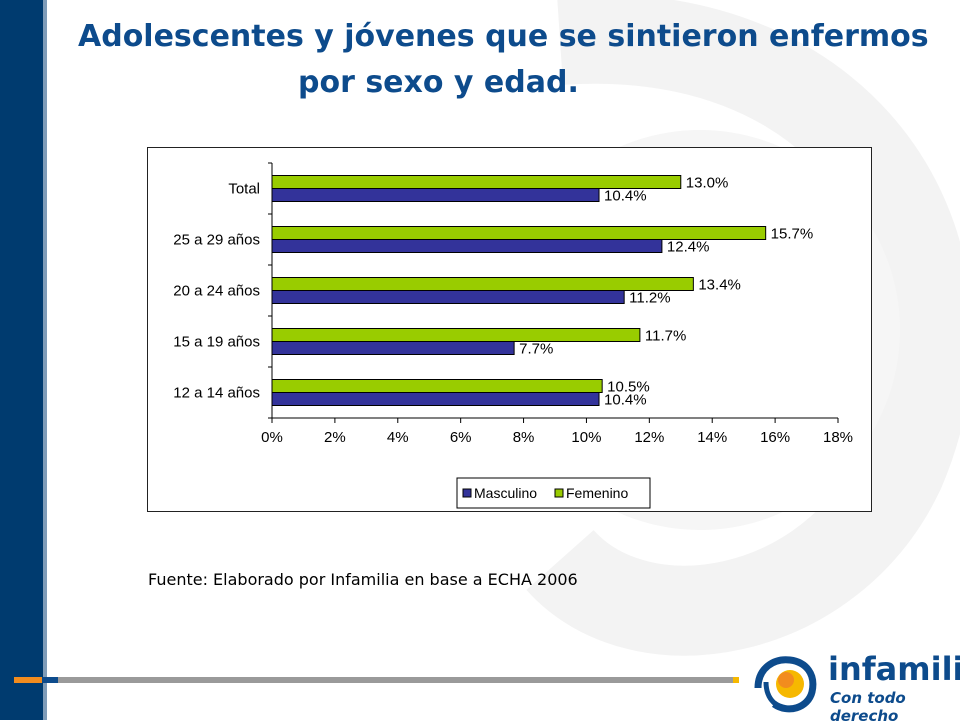  Describe the element at coordinates (216, 291) in the screenshot. I see `category-label: 20 a 24 años` at that location.